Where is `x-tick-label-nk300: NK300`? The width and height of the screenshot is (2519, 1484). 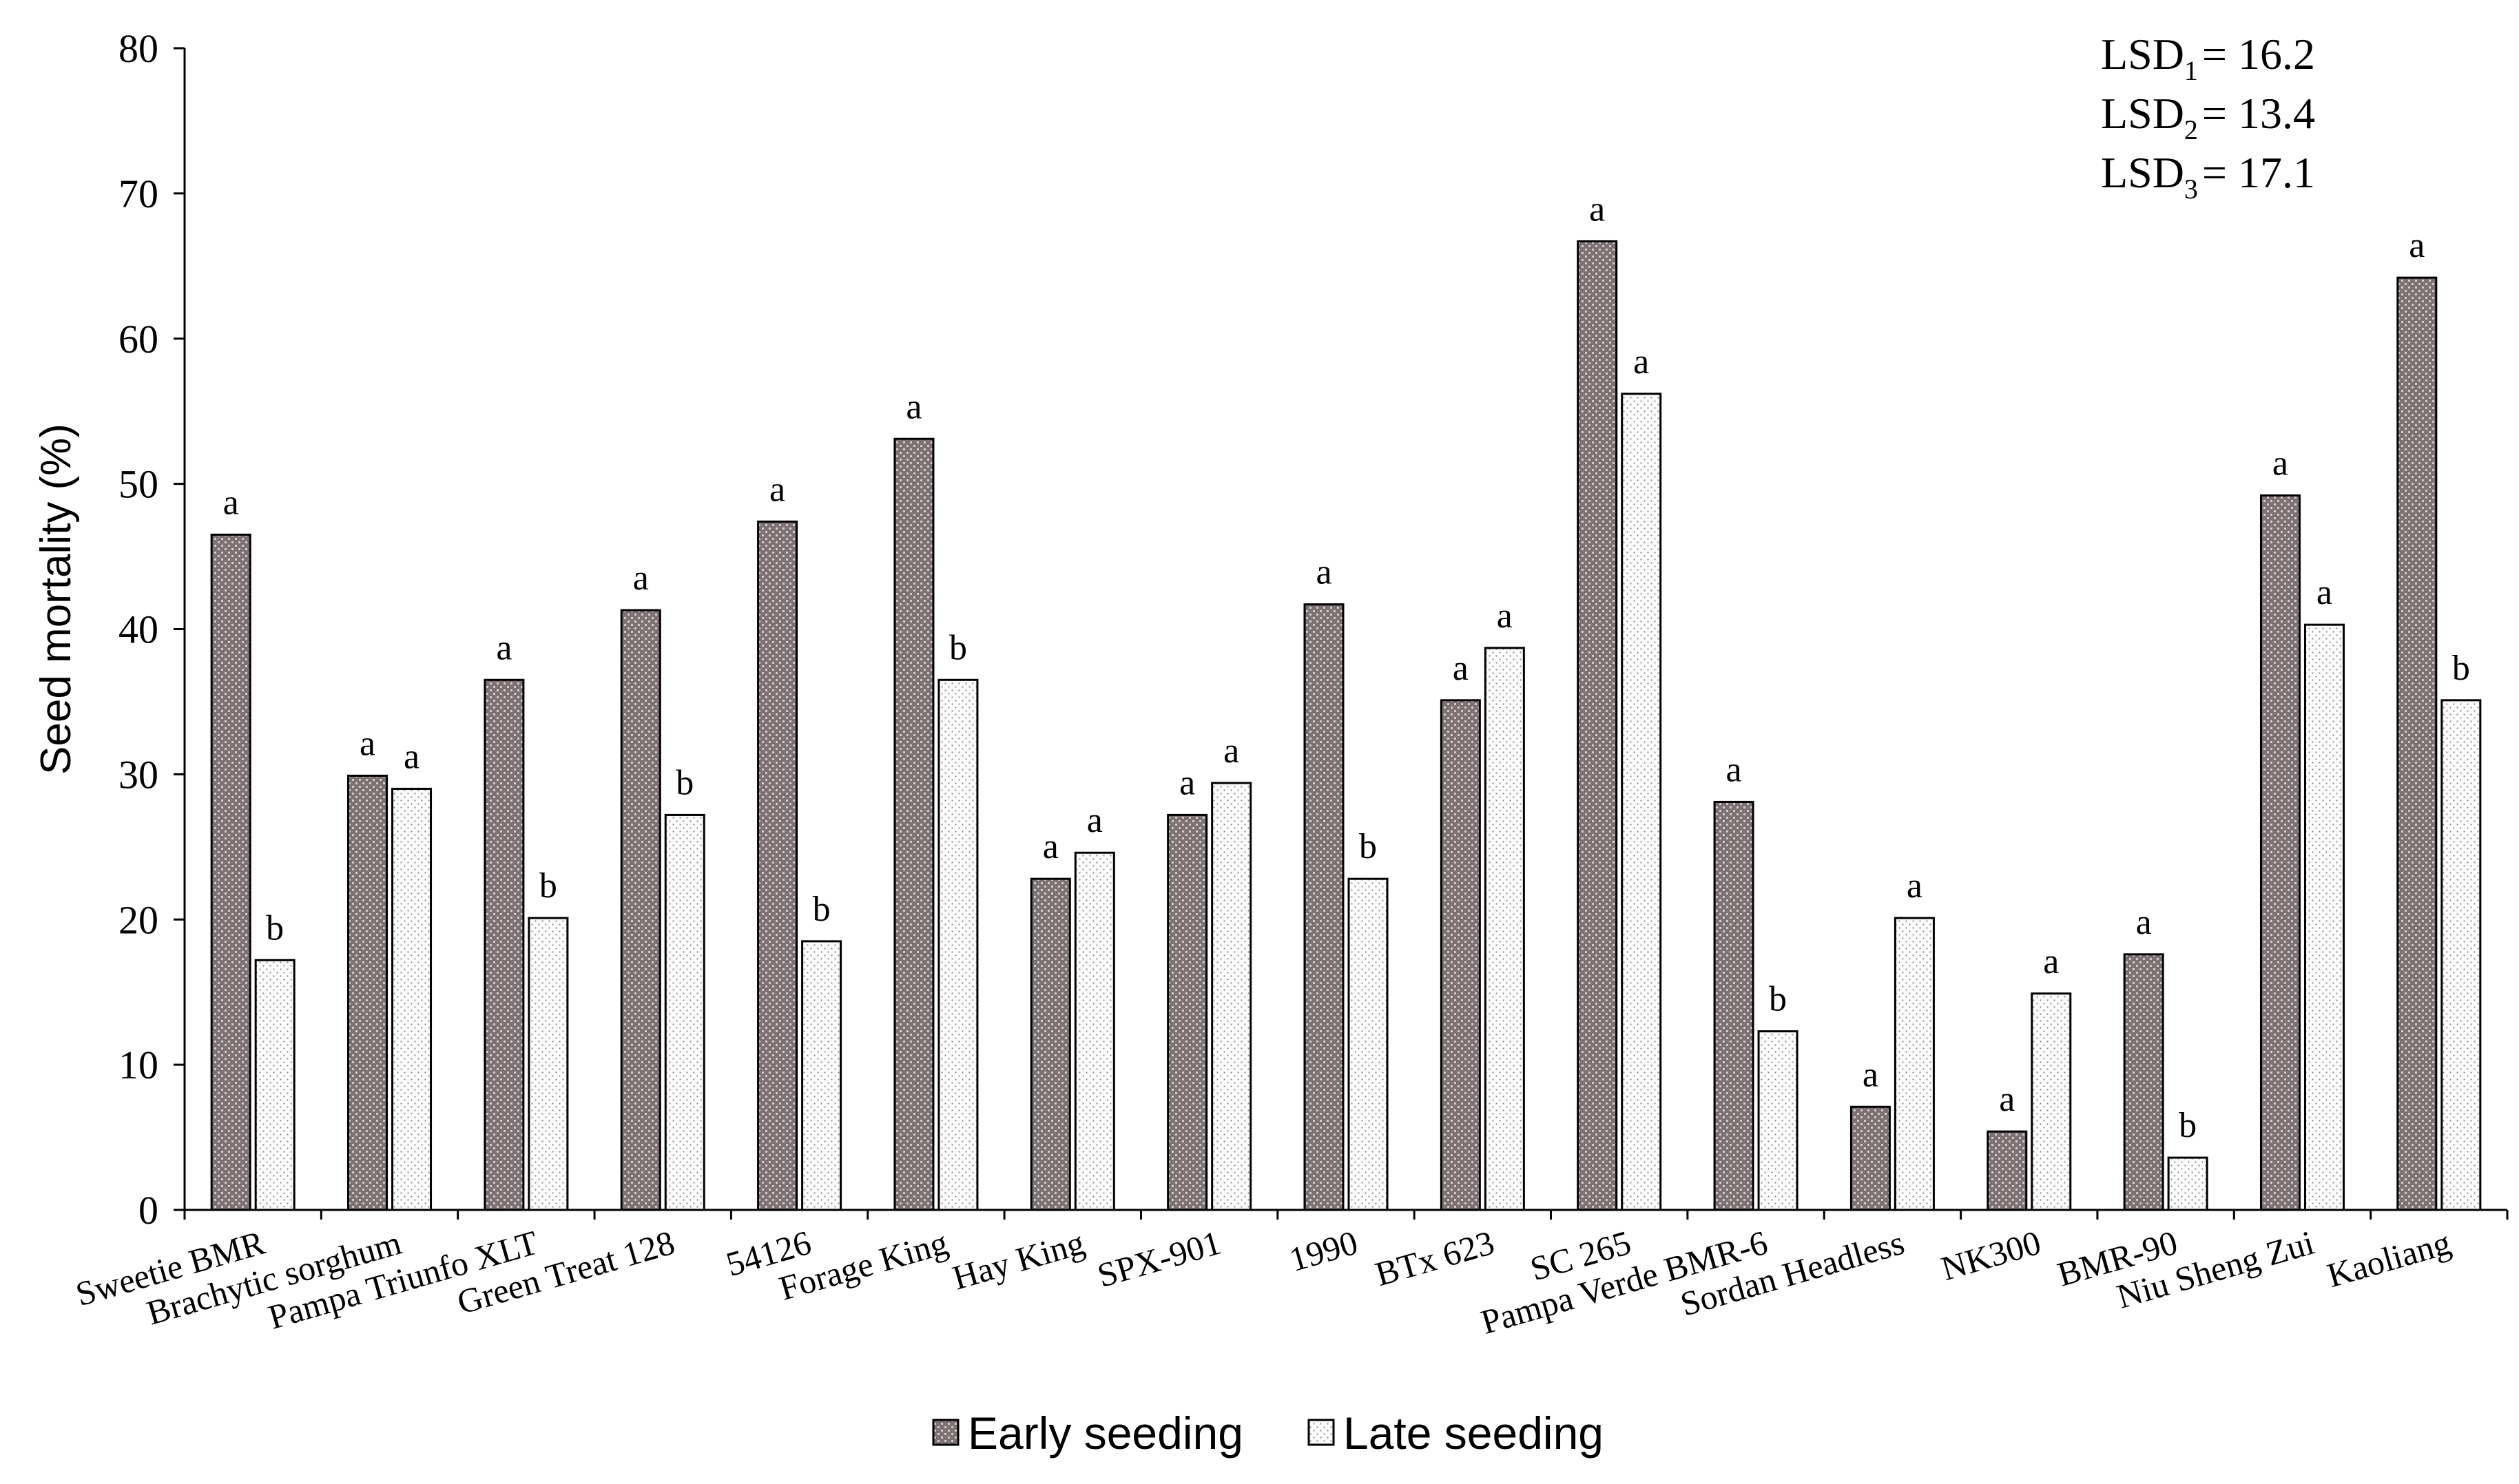
x-tick-label-nk300: NK300 is located at coordinates (1991, 1255).